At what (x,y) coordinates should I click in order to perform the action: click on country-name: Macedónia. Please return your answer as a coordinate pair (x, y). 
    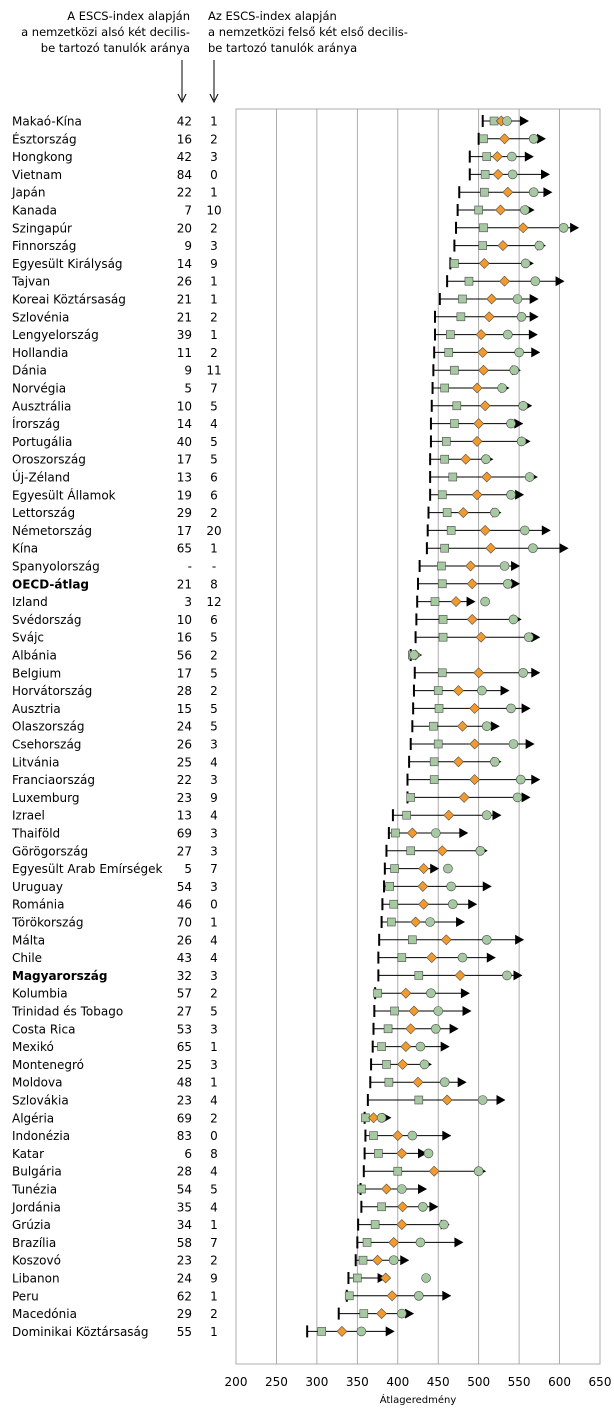
    Looking at the image, I should click on (44, 1314).